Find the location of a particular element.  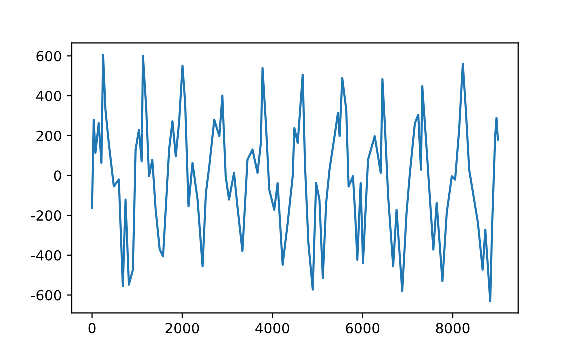

y-tick-label: 0 is located at coordinates (58, 176).